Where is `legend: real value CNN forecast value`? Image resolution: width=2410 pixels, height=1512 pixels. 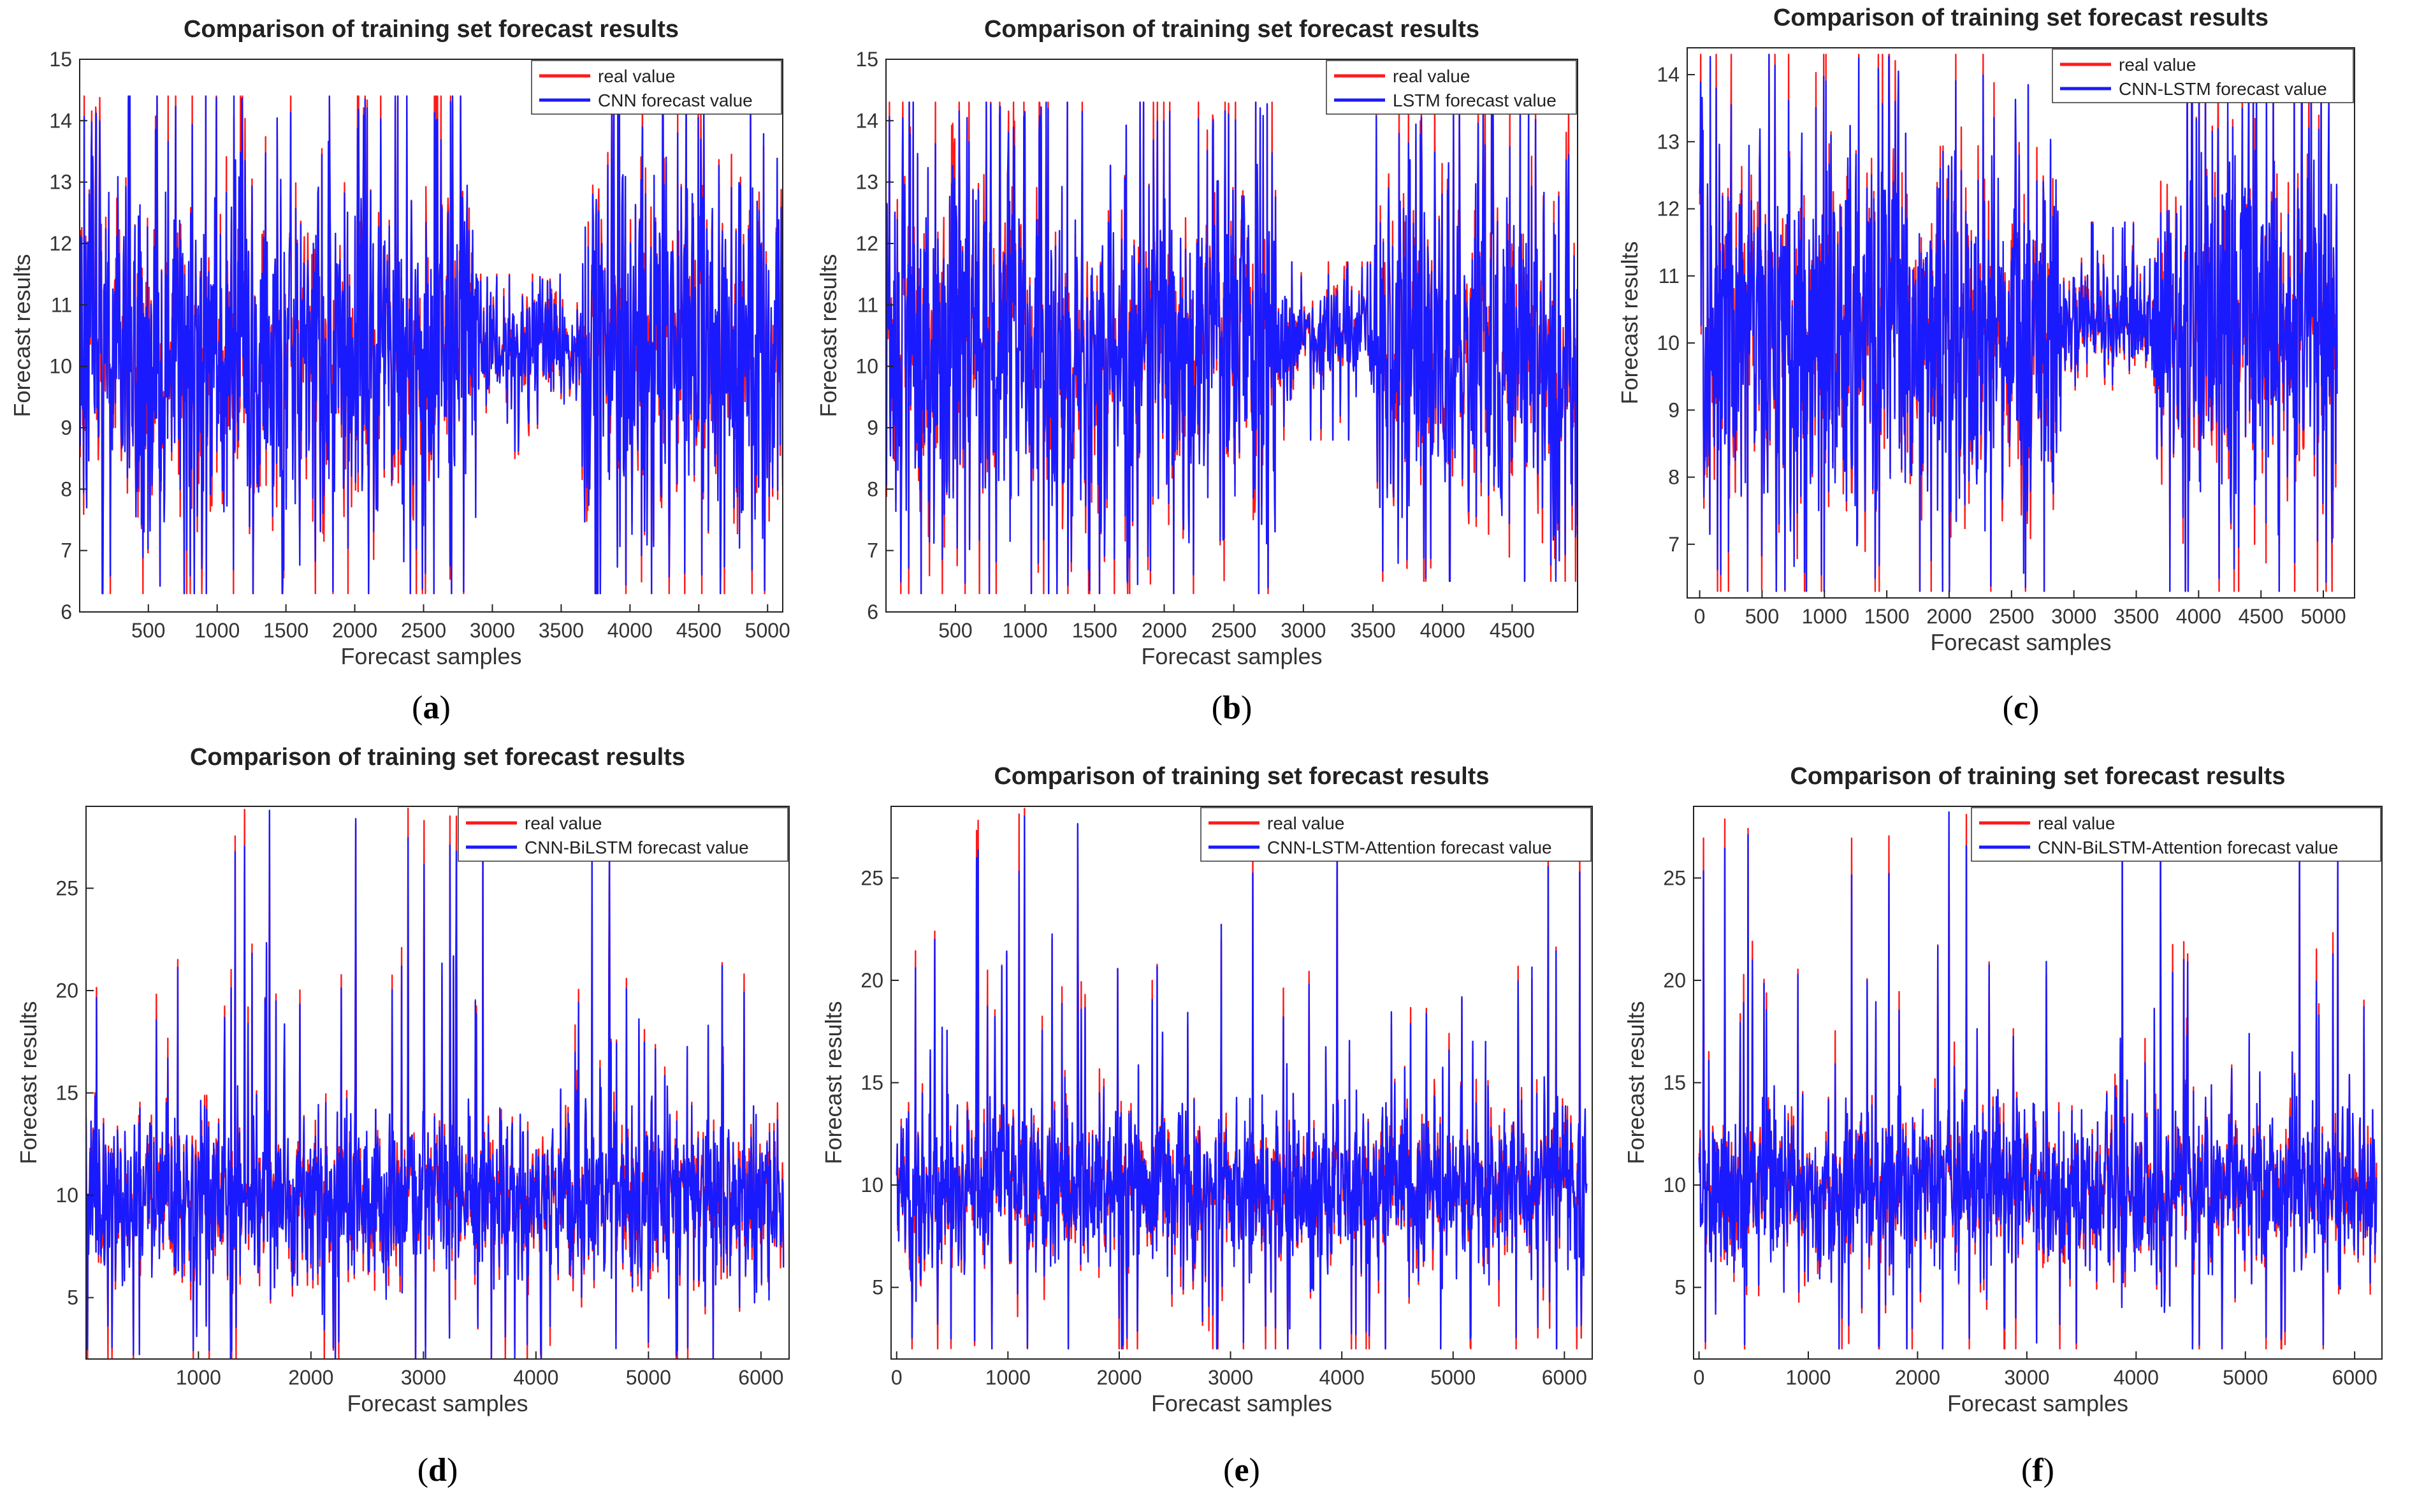
legend: real value CNN forecast value is located at coordinates (656, 88).